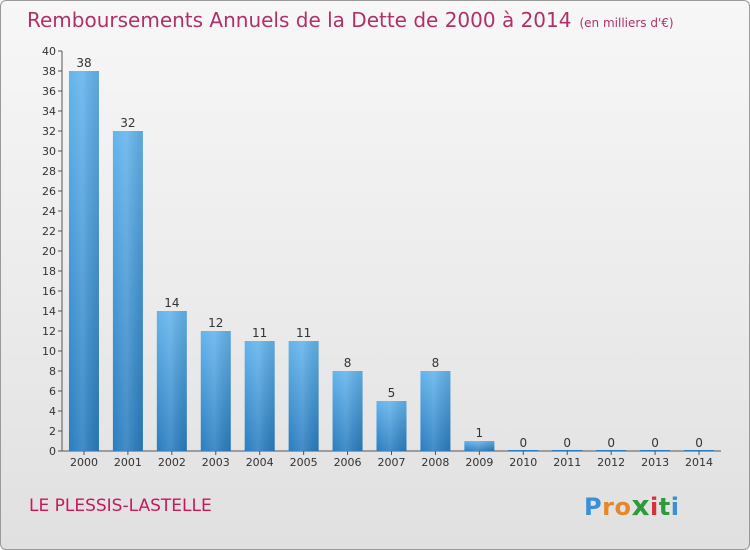 This screenshot has height=550, width=750. What do you see at coordinates (52, 451) in the screenshot?
I see `y-tick-label: 0` at bounding box center [52, 451].